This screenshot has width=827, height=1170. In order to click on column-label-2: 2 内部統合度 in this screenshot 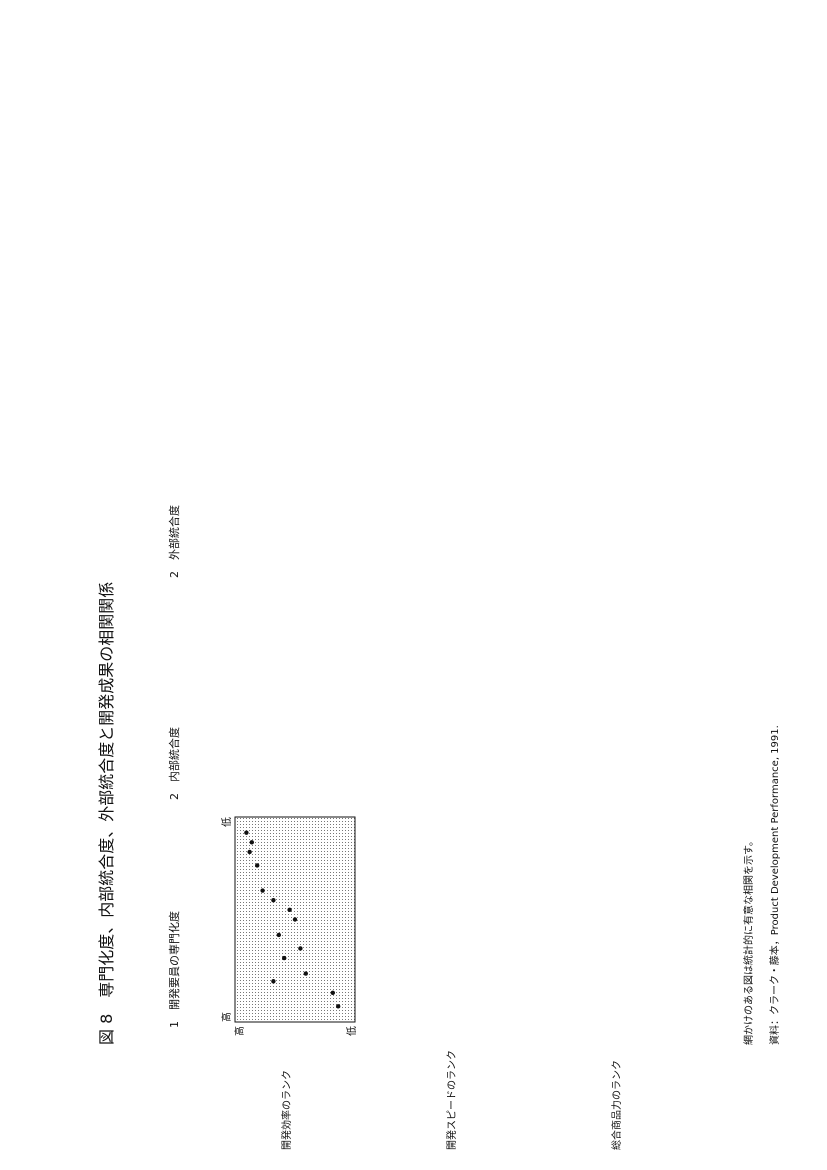, I will do `click(174, 763)`.